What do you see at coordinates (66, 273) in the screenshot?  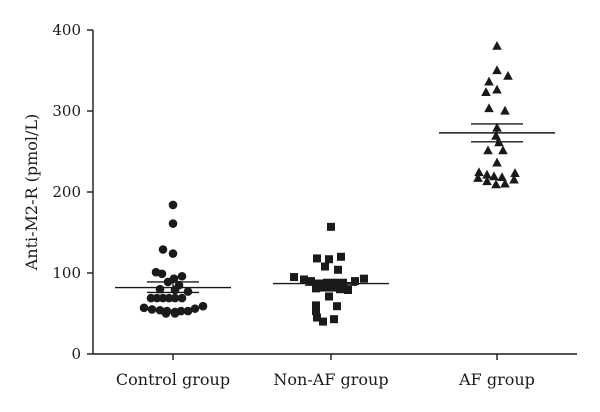 I see `y-tick-label: 100` at bounding box center [66, 273].